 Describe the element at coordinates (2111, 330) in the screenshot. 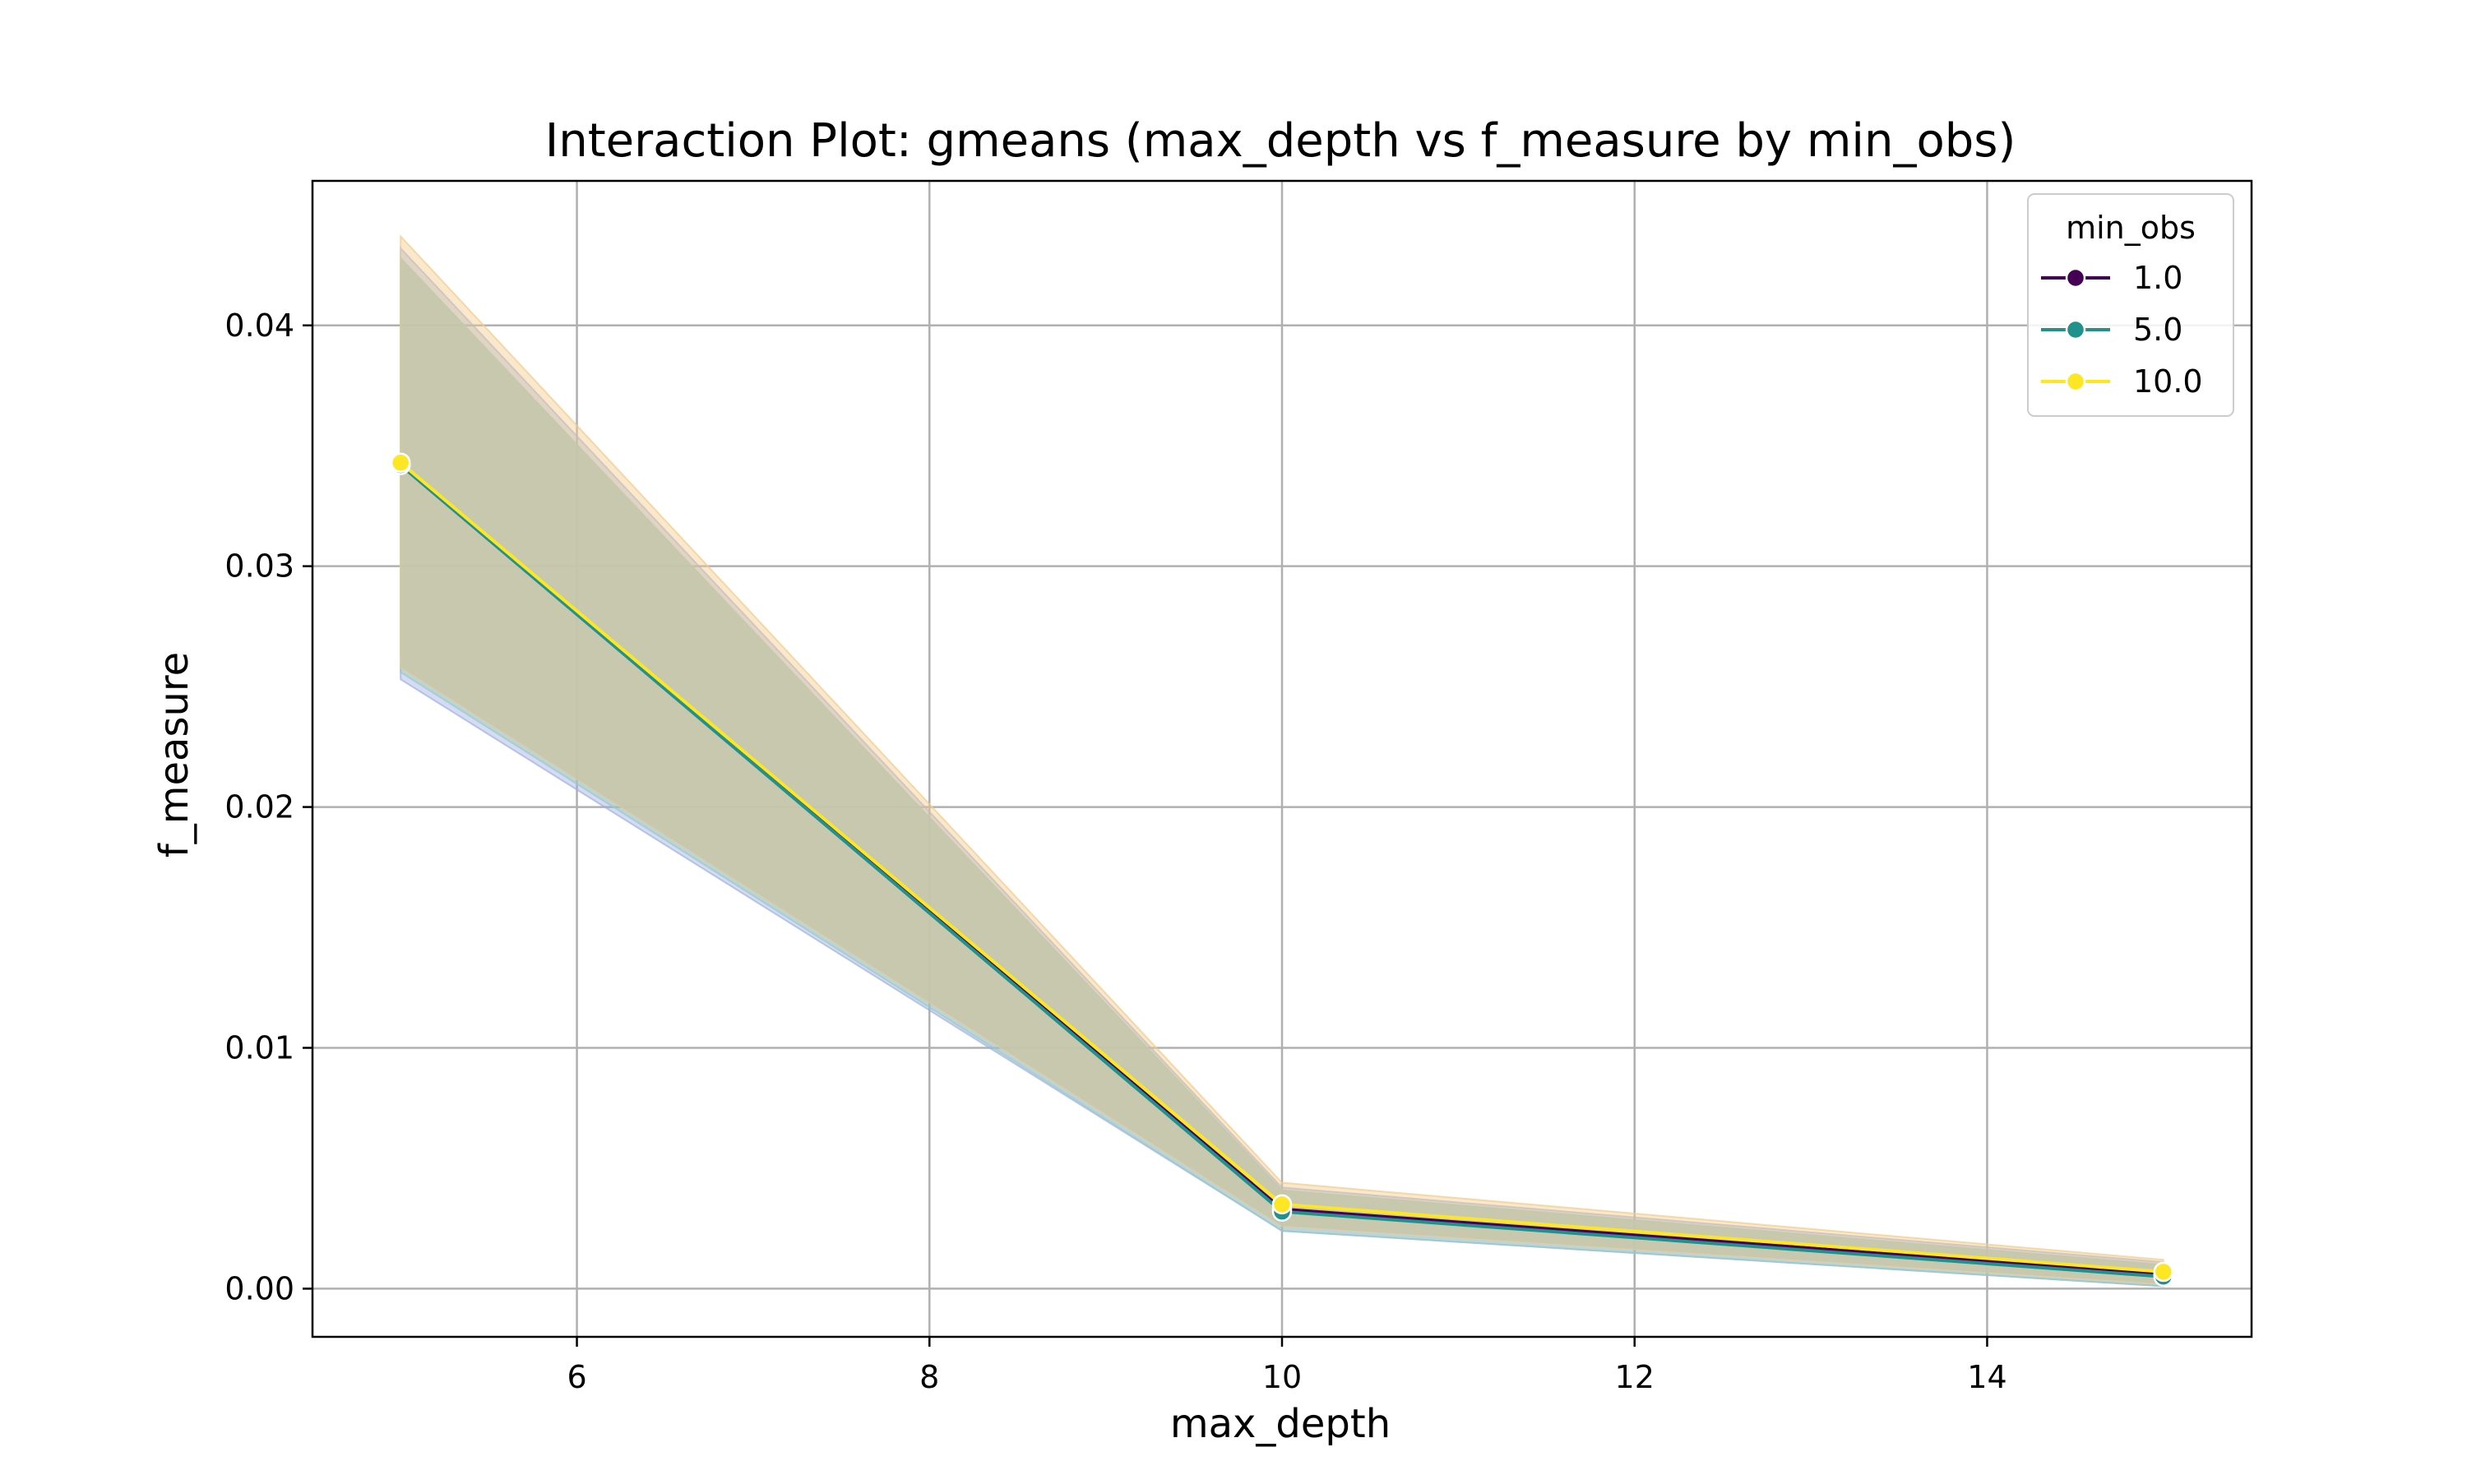

I see `legend-item: 5.0` at that location.